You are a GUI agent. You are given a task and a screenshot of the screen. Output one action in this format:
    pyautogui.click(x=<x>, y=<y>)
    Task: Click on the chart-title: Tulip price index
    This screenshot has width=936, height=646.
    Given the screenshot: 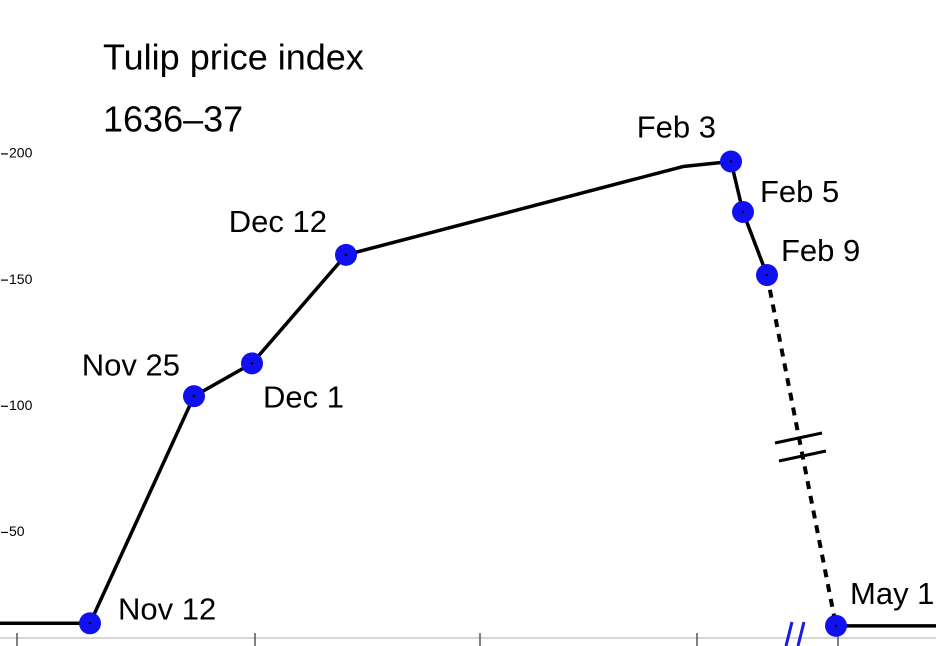 What is the action you would take?
    pyautogui.click(x=233, y=57)
    